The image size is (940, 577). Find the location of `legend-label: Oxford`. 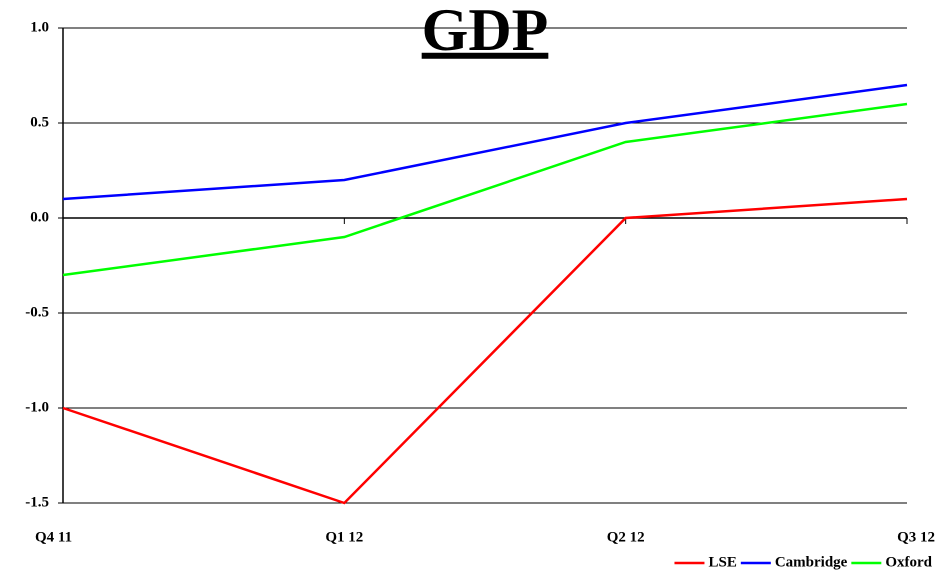

legend-label: Oxford is located at coordinates (908, 562).